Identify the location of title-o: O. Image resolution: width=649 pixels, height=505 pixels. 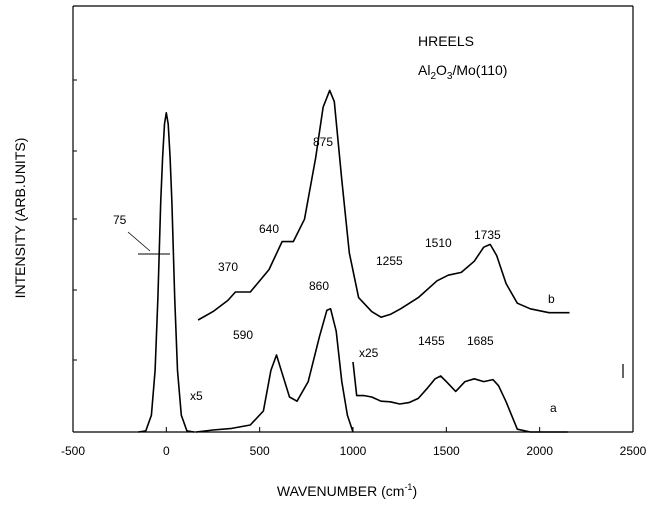
(441, 70).